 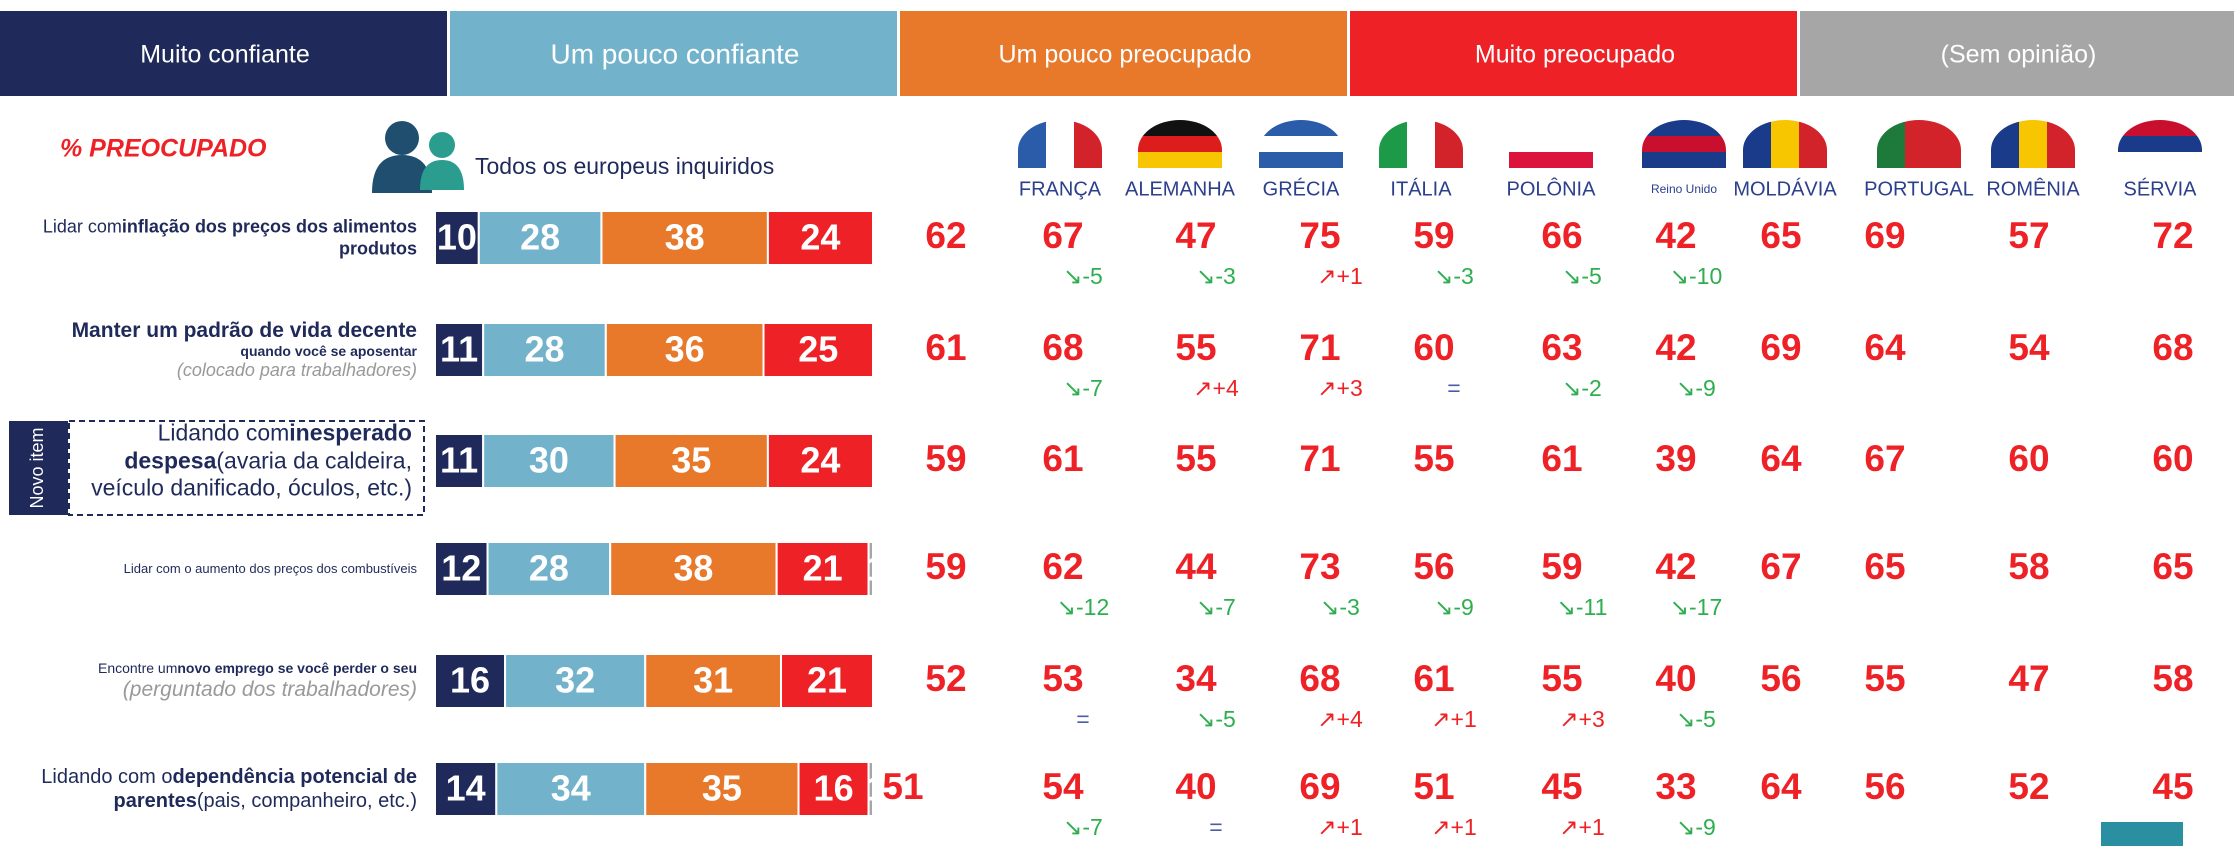 What do you see at coordinates (2161, 188) in the screenshot?
I see `country-name: SÉRVIA` at bounding box center [2161, 188].